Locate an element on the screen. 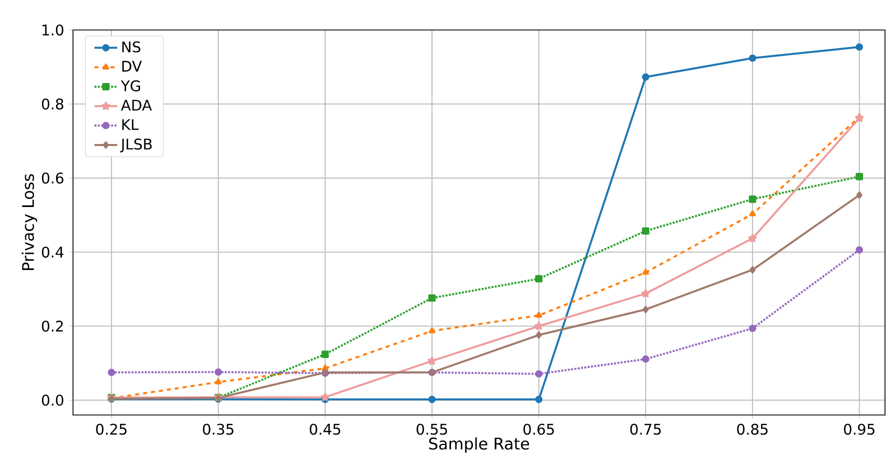 The height and width of the screenshot is (459, 890). x-tick-label: 0.35 is located at coordinates (218, 429).